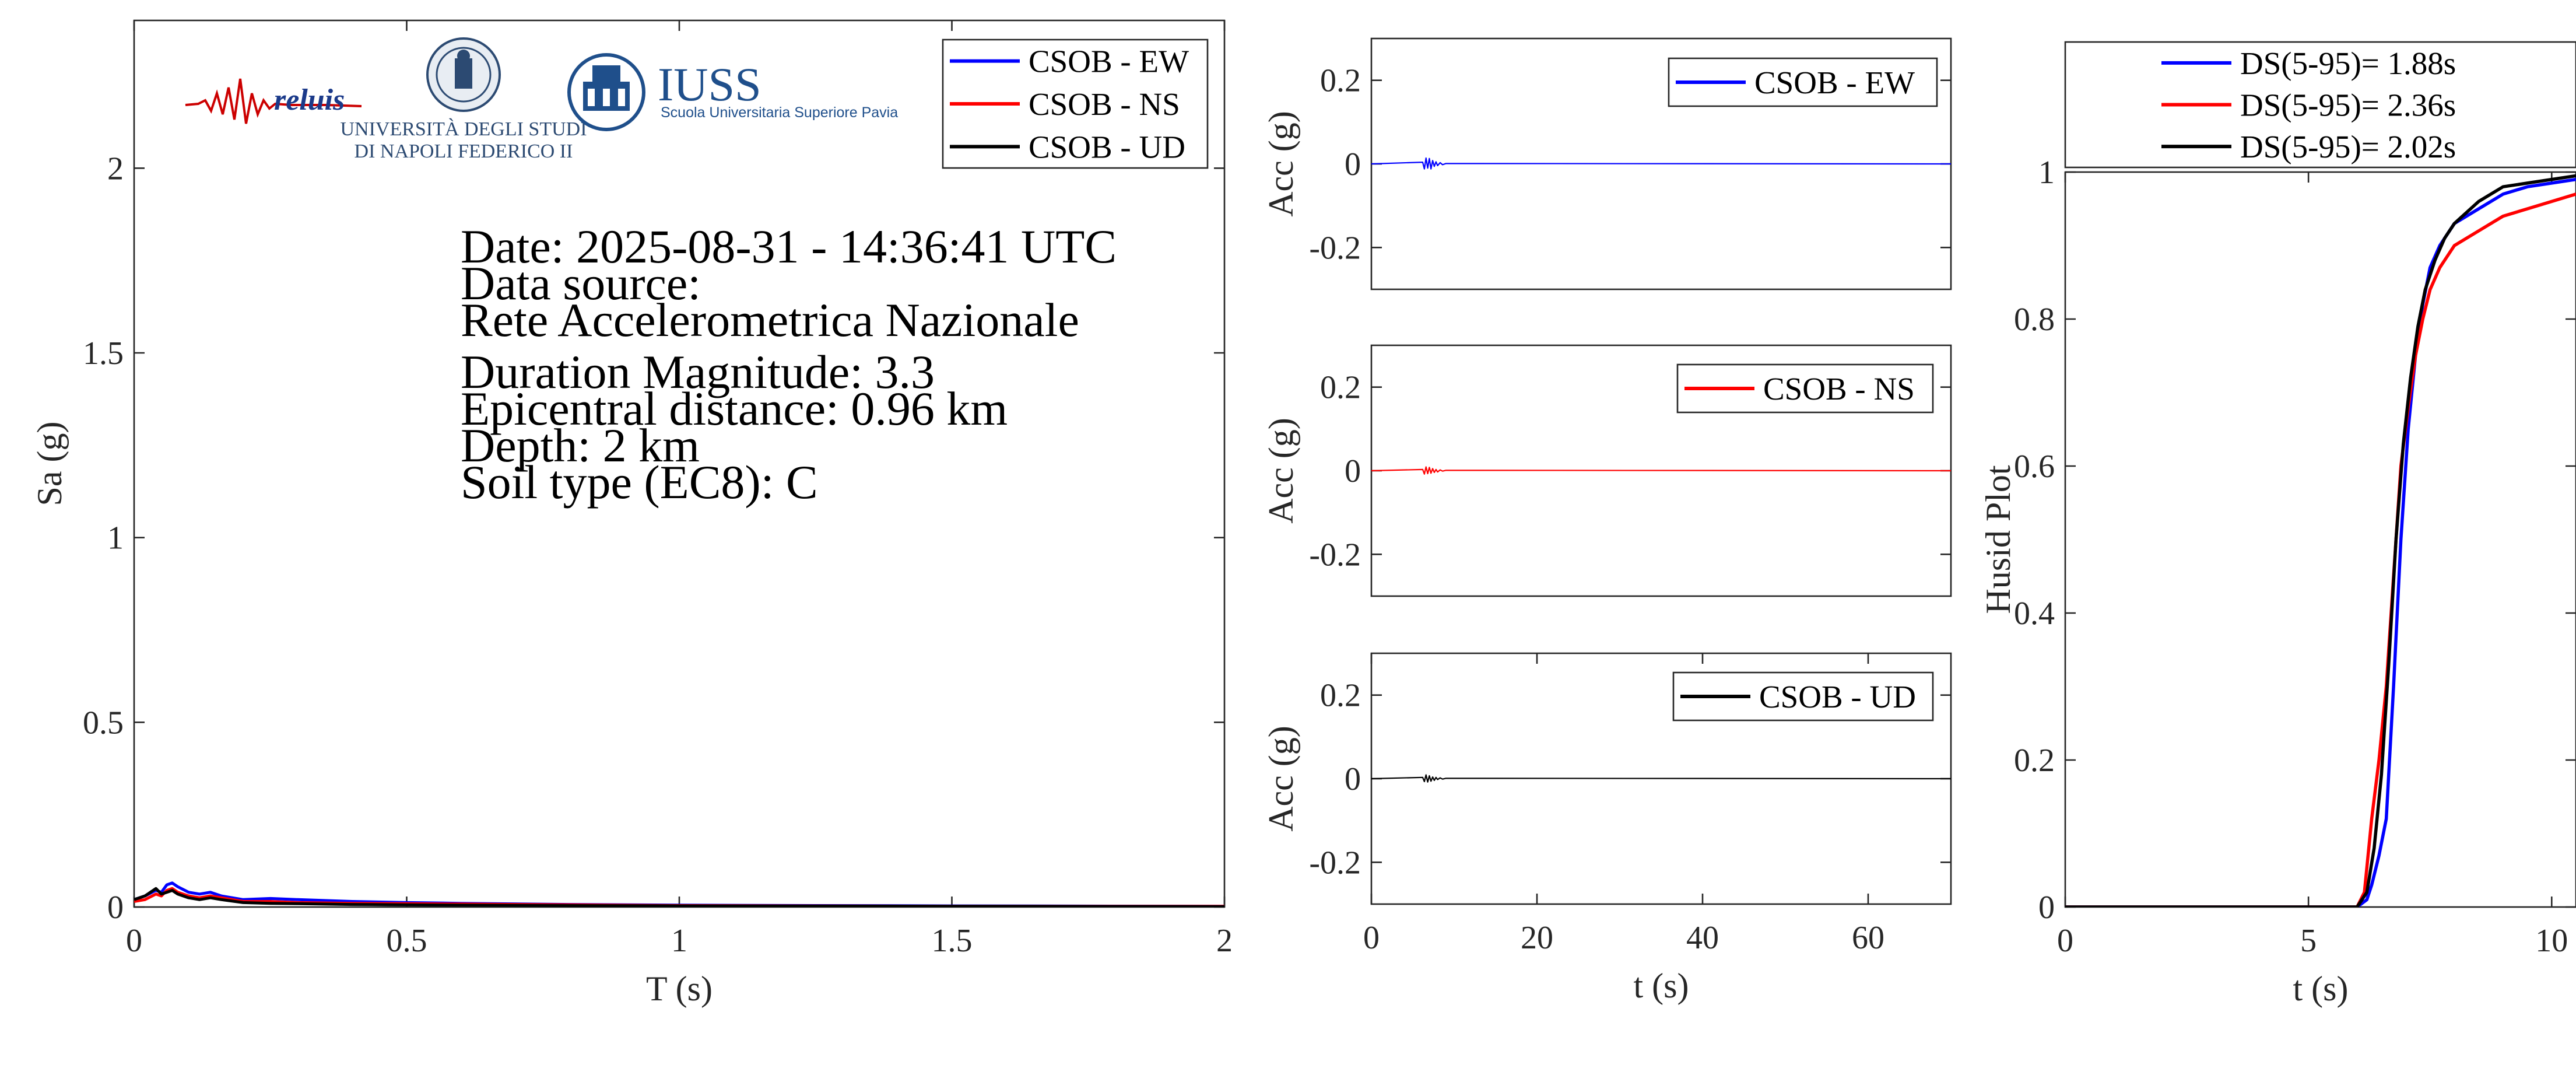 The height and width of the screenshot is (1082, 2576). Describe the element at coordinates (1607, 828) in the screenshot. I see `acceleration-ud-panel: -0.2 0 0.2 0 20 40 60 t (s) Acc (g) CSOB - UD` at that location.